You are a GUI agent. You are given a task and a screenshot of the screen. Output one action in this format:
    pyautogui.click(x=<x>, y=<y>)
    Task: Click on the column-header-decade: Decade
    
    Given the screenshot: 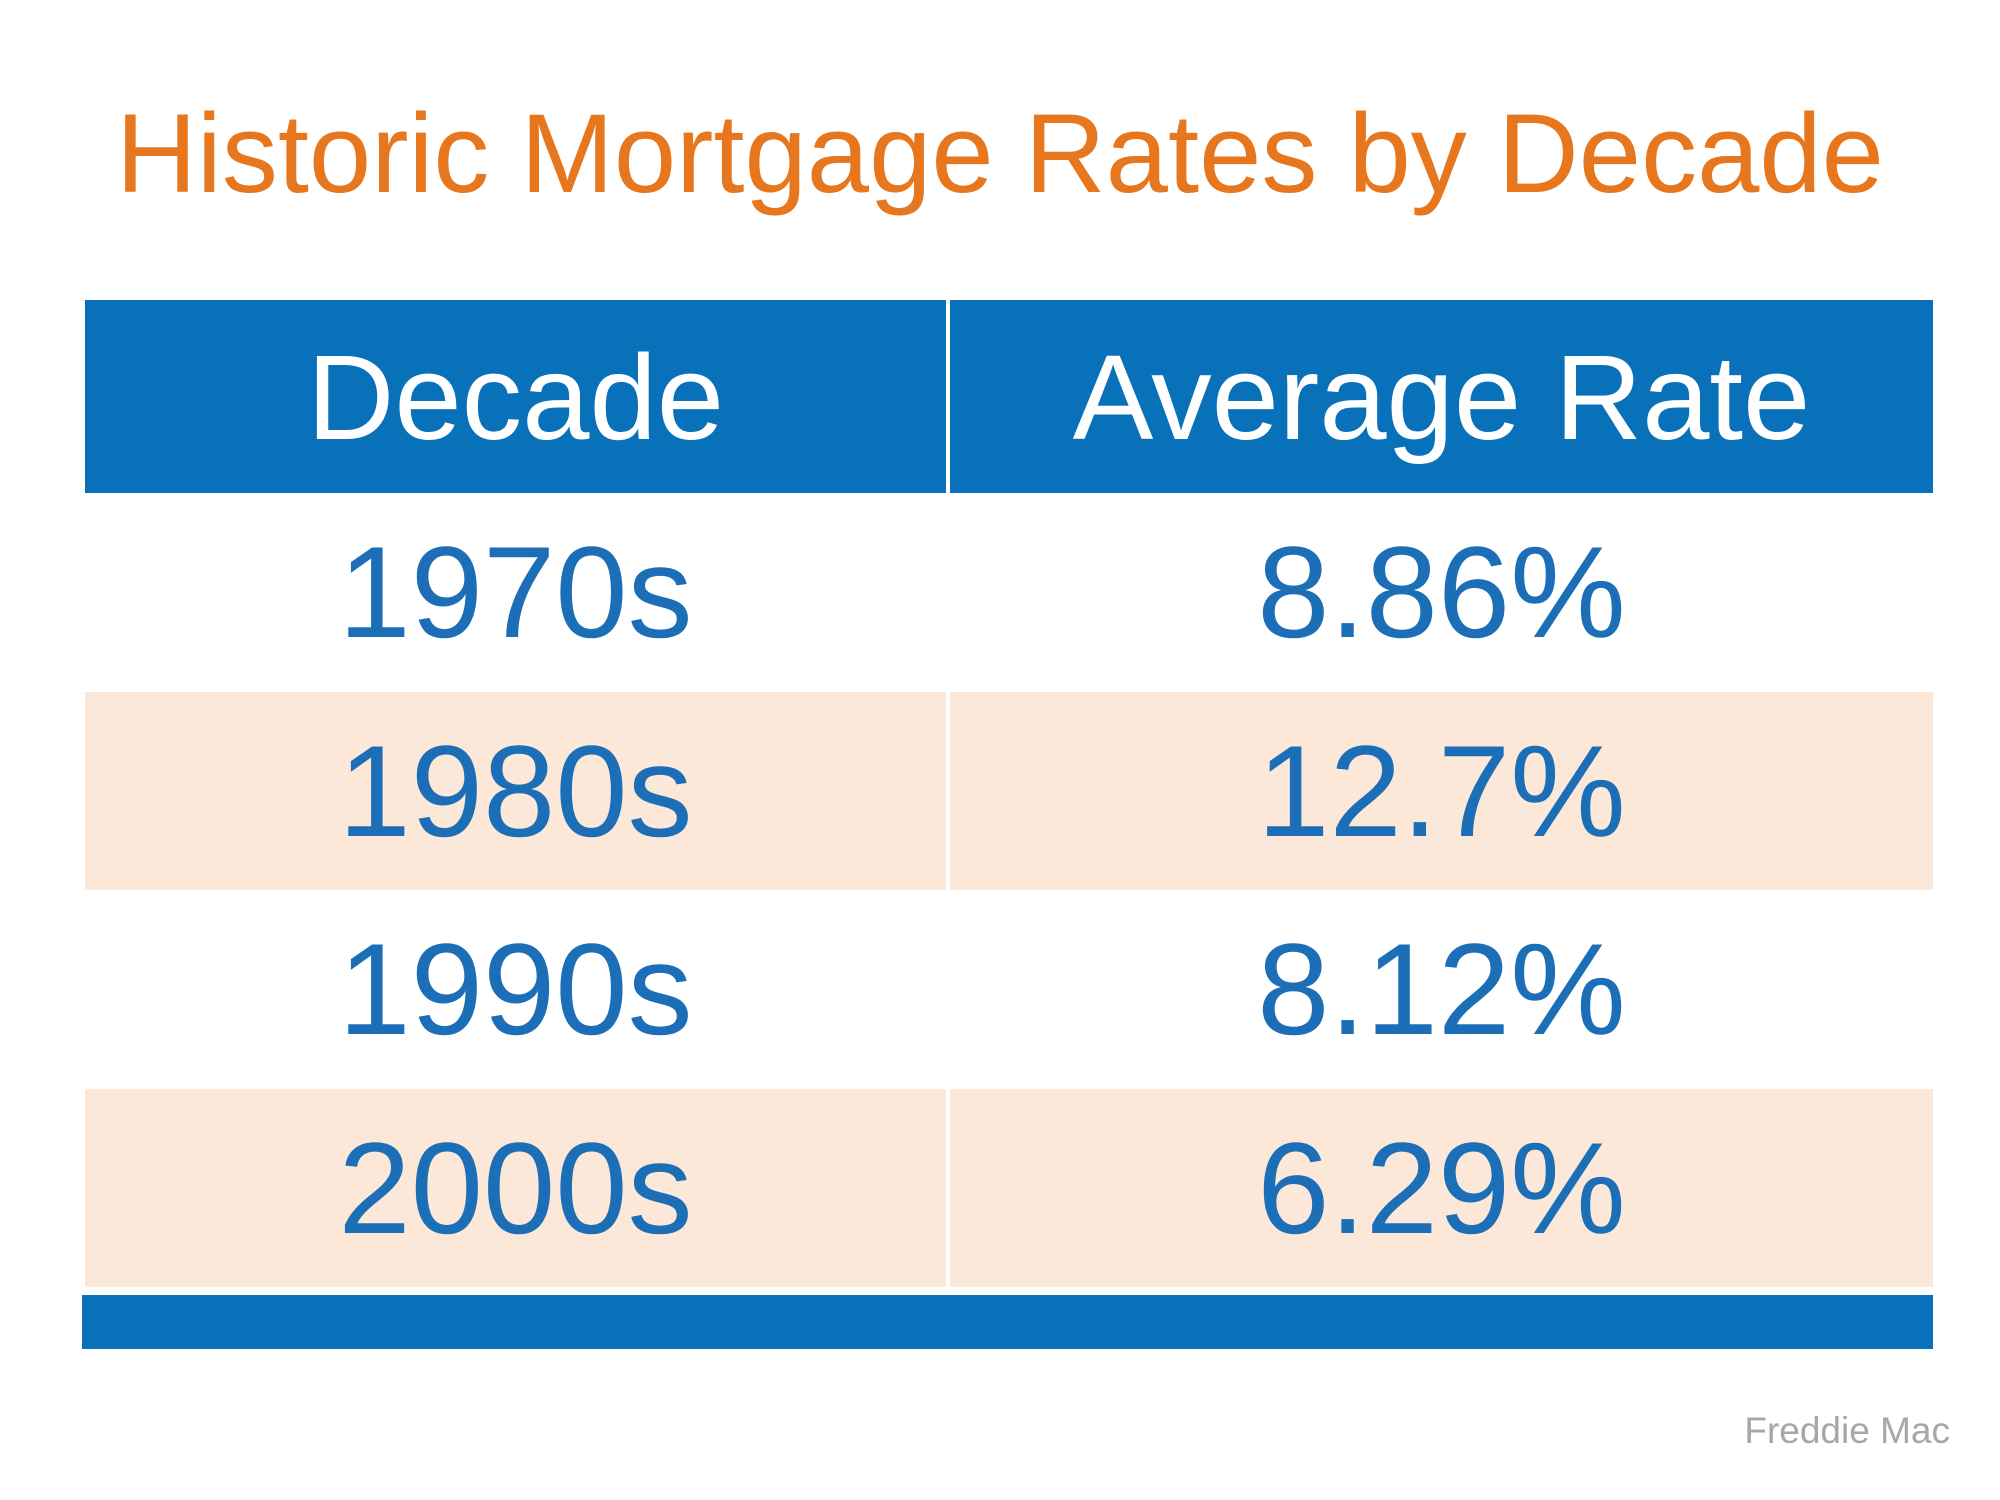 What is the action you would take?
    pyautogui.click(x=517, y=396)
    